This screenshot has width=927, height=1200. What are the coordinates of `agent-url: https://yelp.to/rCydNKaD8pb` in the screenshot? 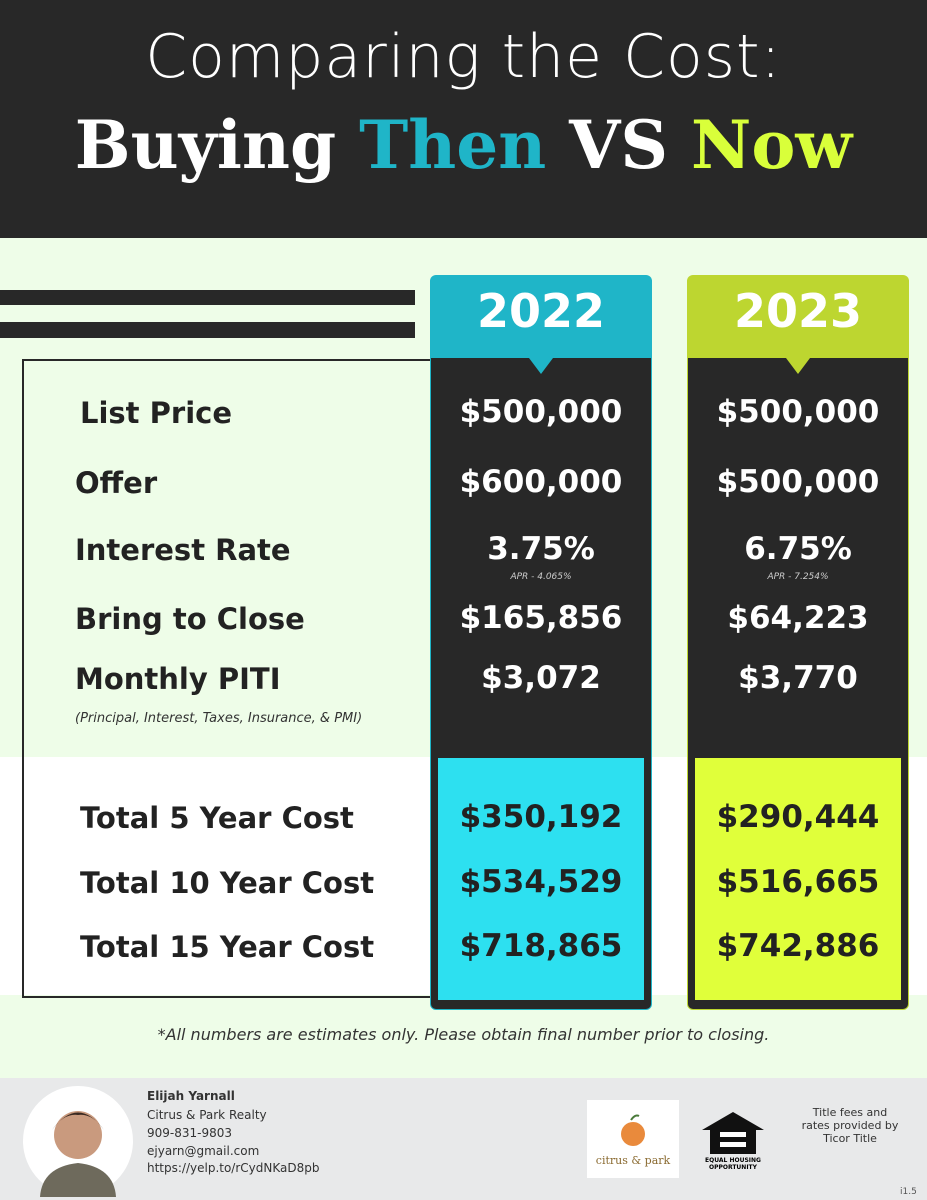 It's located at (233, 1168).